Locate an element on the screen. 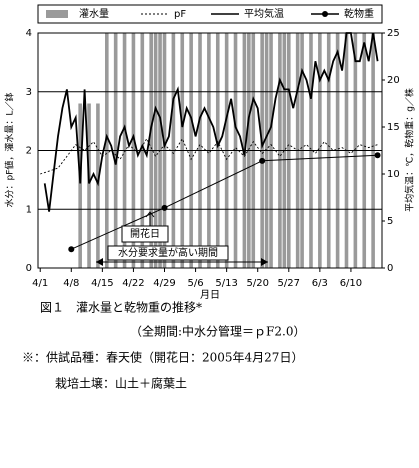 The image size is (419, 468). caption: ※：供試品種：春天使（開花日：2005年4月27日） is located at coordinates (162, 357).